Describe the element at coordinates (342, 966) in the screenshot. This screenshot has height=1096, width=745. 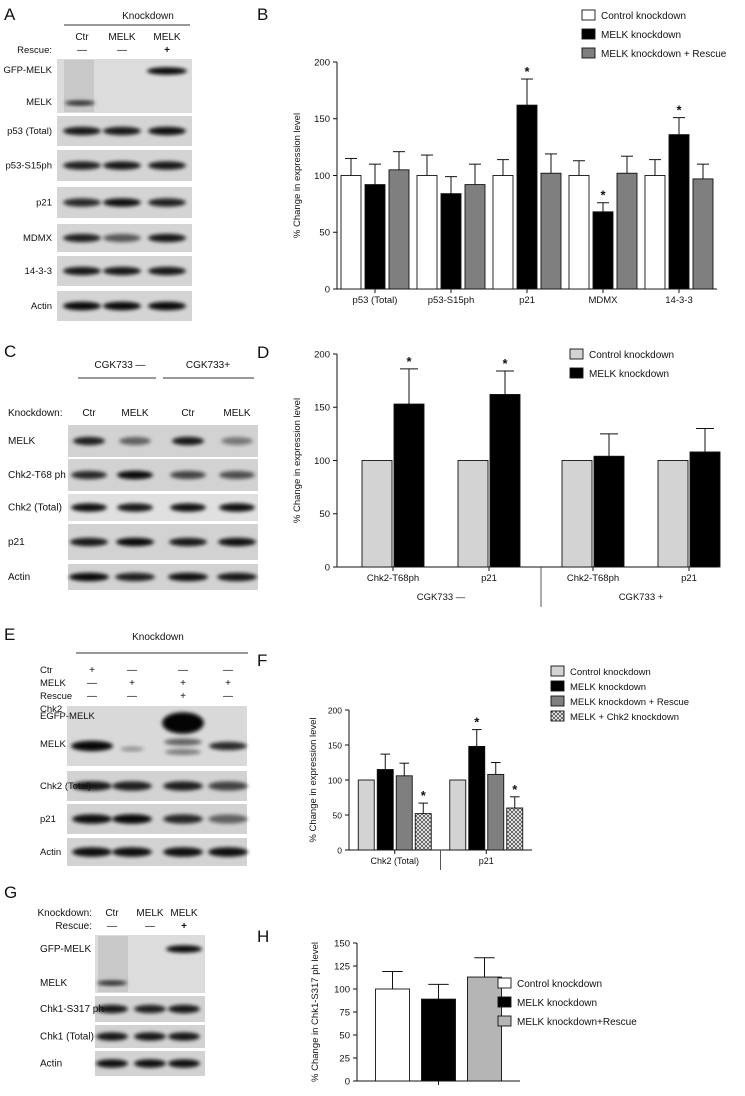
I see `panel-h-y-tick-label: 125` at that location.